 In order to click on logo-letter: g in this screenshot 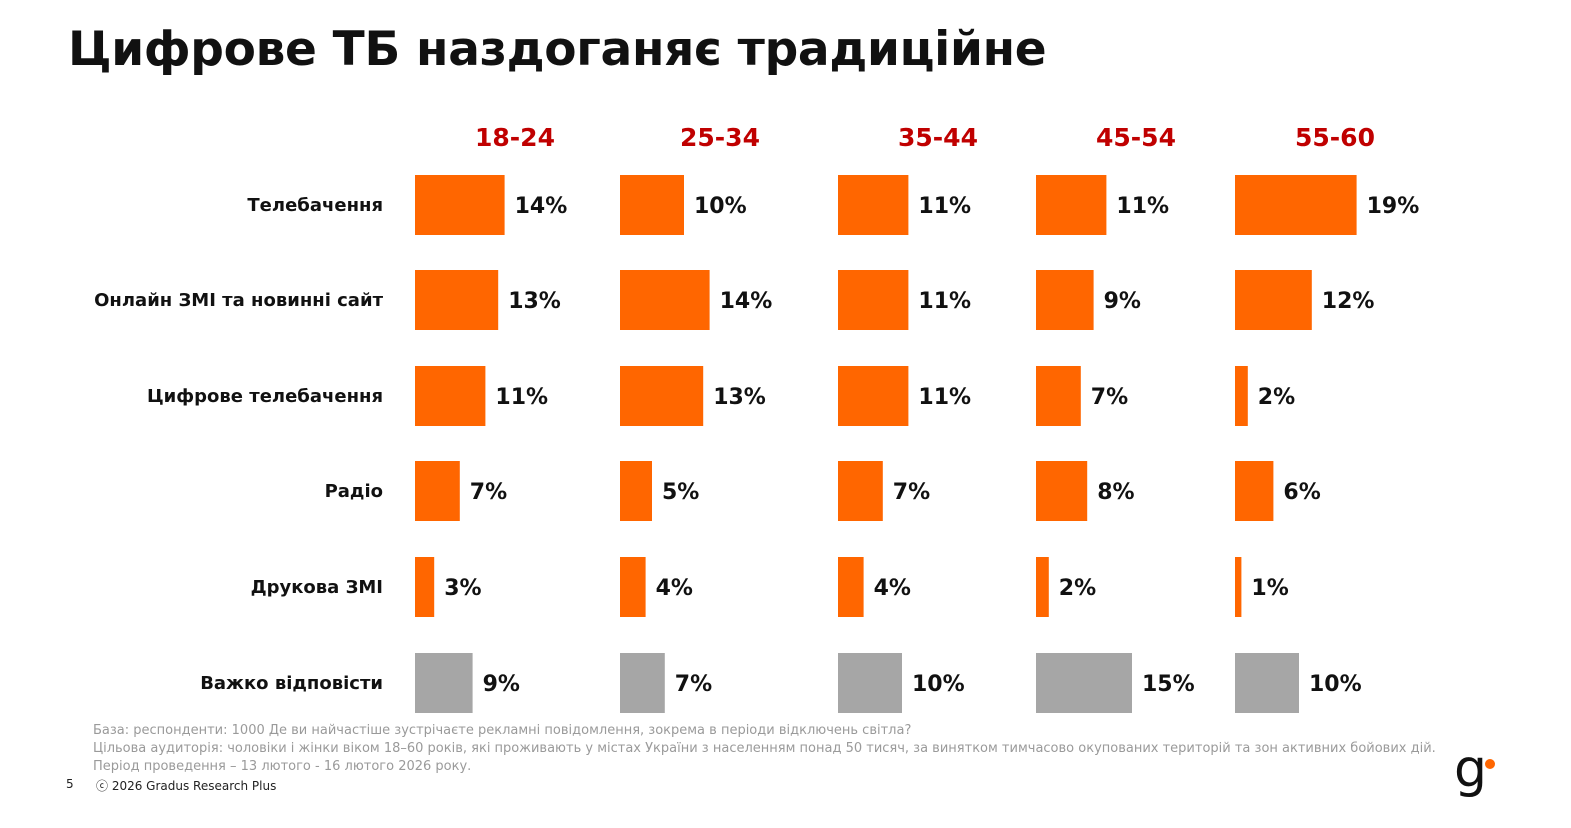, I will do `click(1470, 770)`.